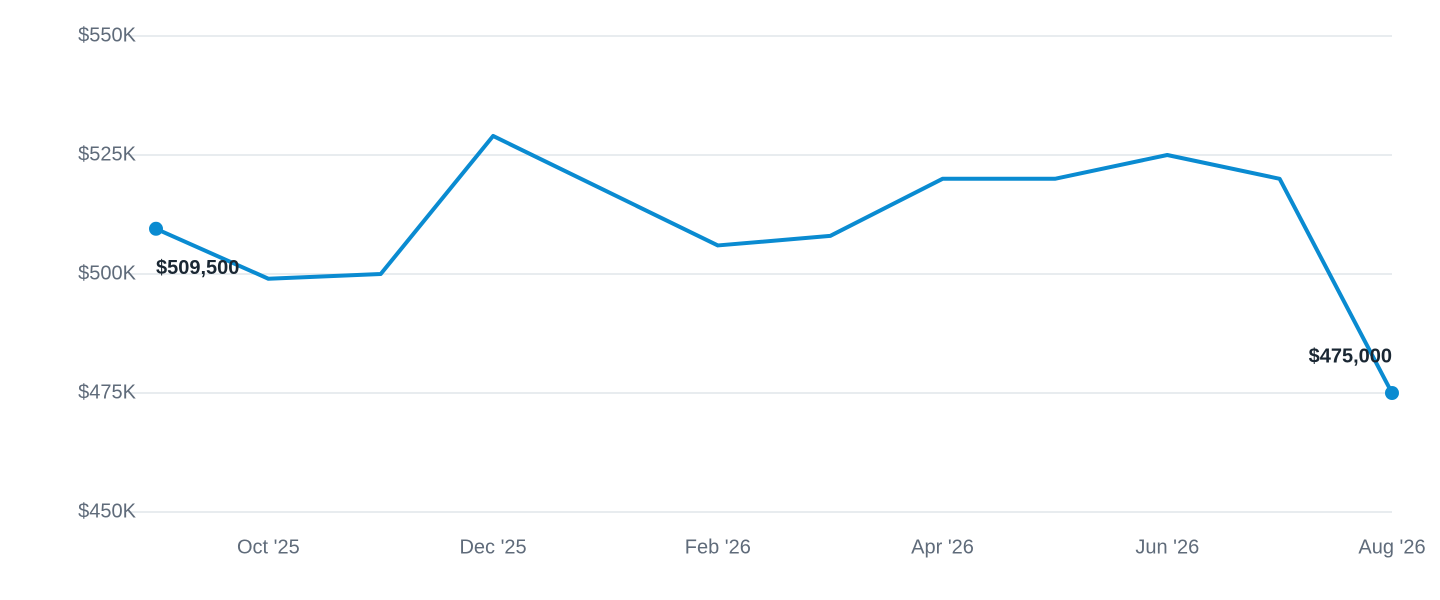 The height and width of the screenshot is (600, 1440). I want to click on value-label: $475,000, so click(1350, 356).